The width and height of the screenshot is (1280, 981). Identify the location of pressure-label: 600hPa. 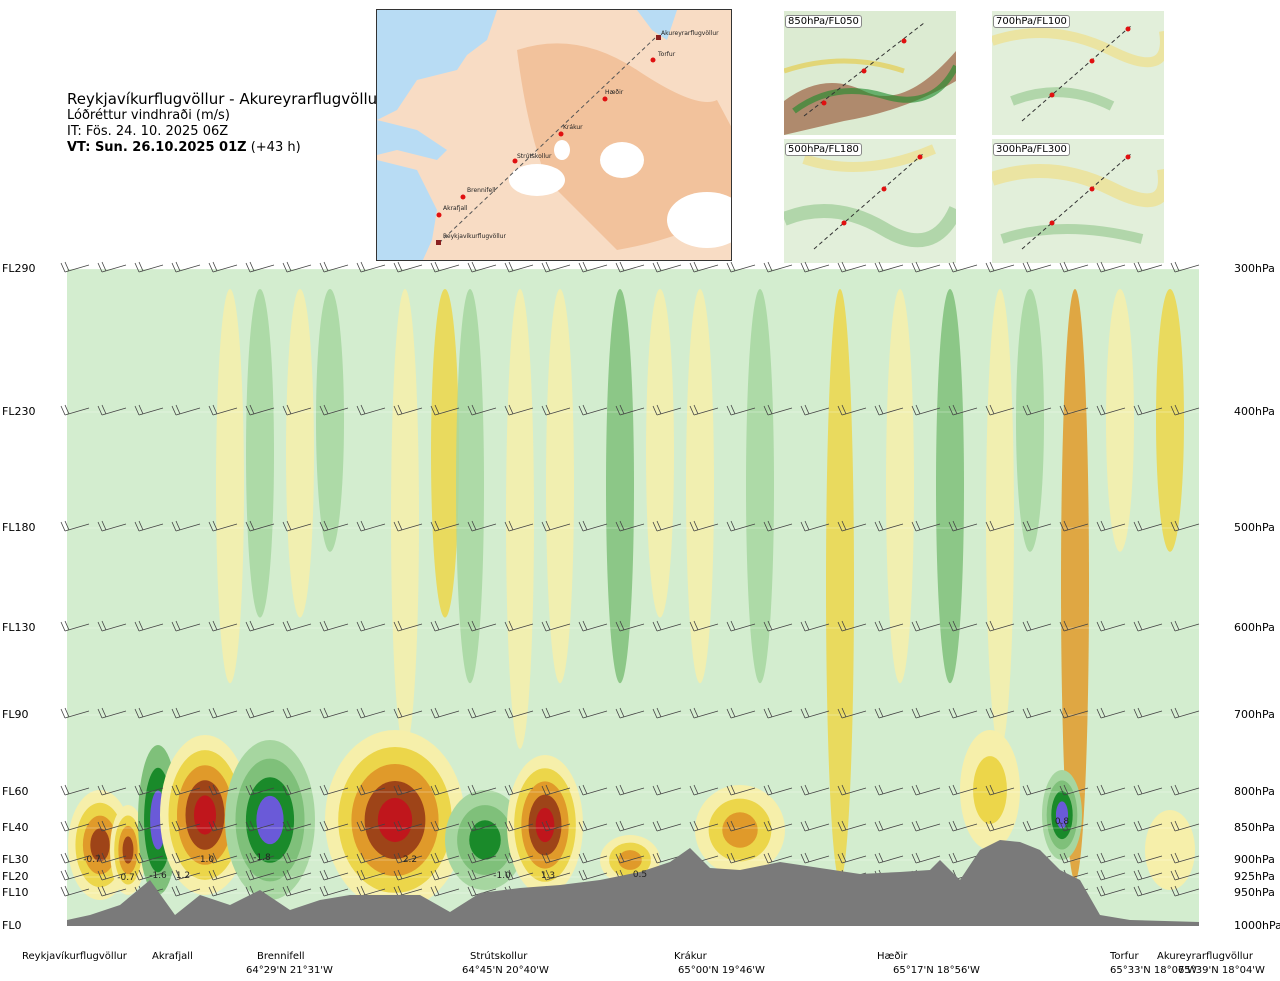
(1254, 627).